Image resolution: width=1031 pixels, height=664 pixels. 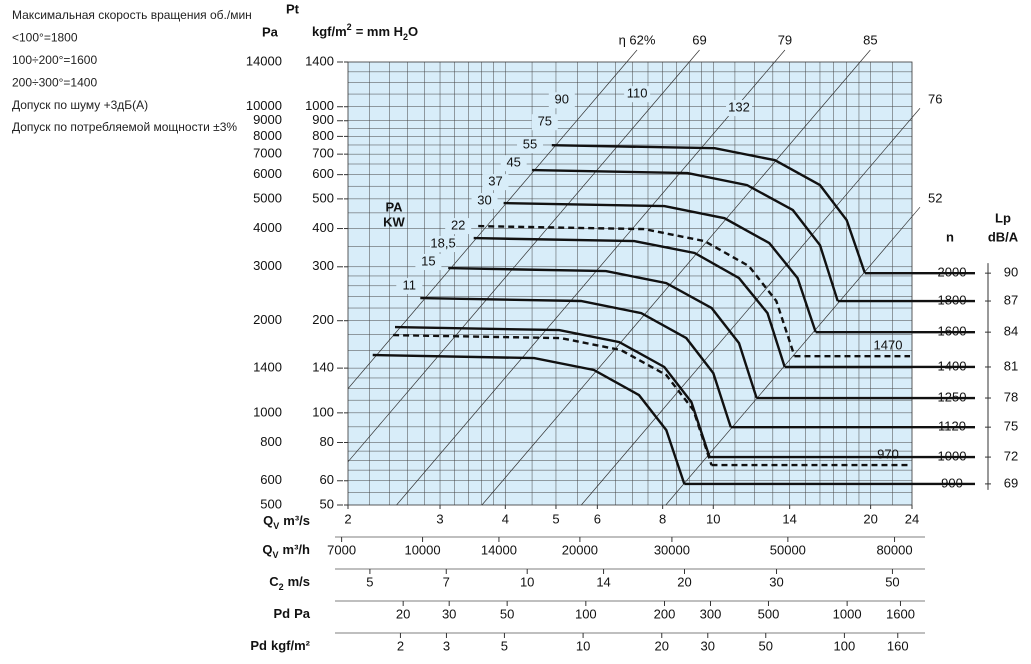 I want to click on y2-tick-label: 60, so click(x=327, y=479).